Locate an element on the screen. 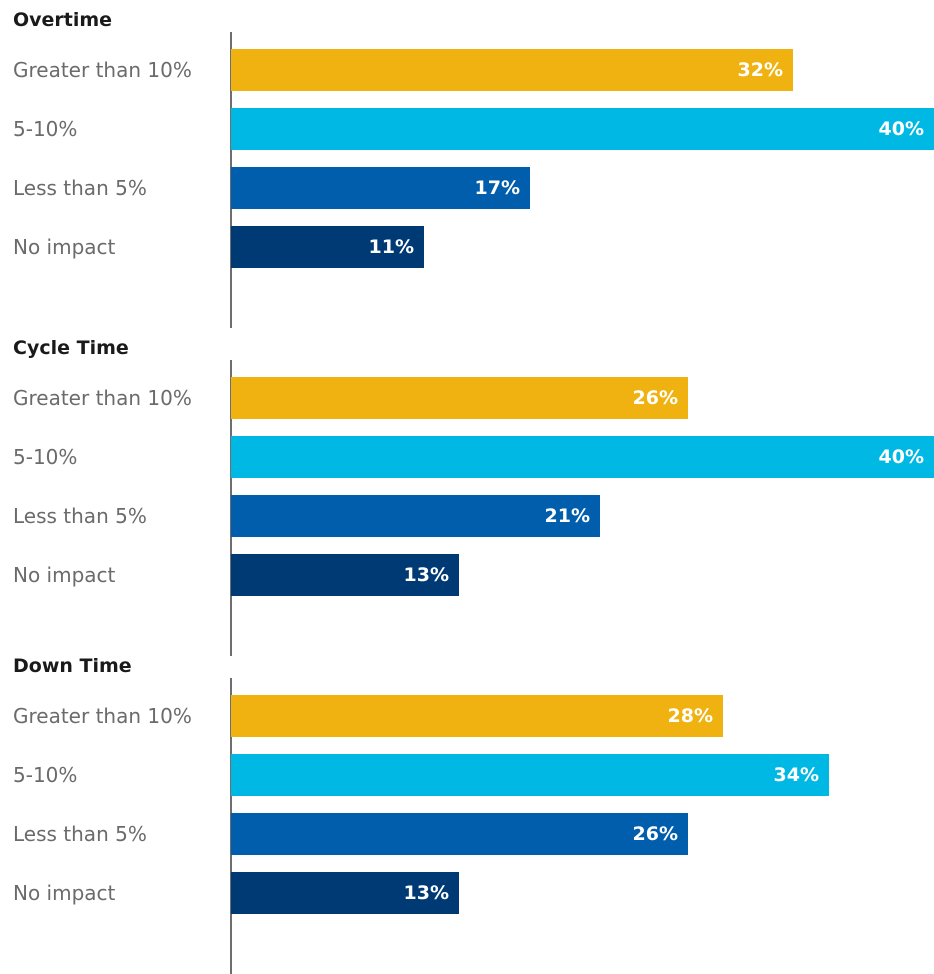 The image size is (934, 974). bar: 11% is located at coordinates (327, 247).